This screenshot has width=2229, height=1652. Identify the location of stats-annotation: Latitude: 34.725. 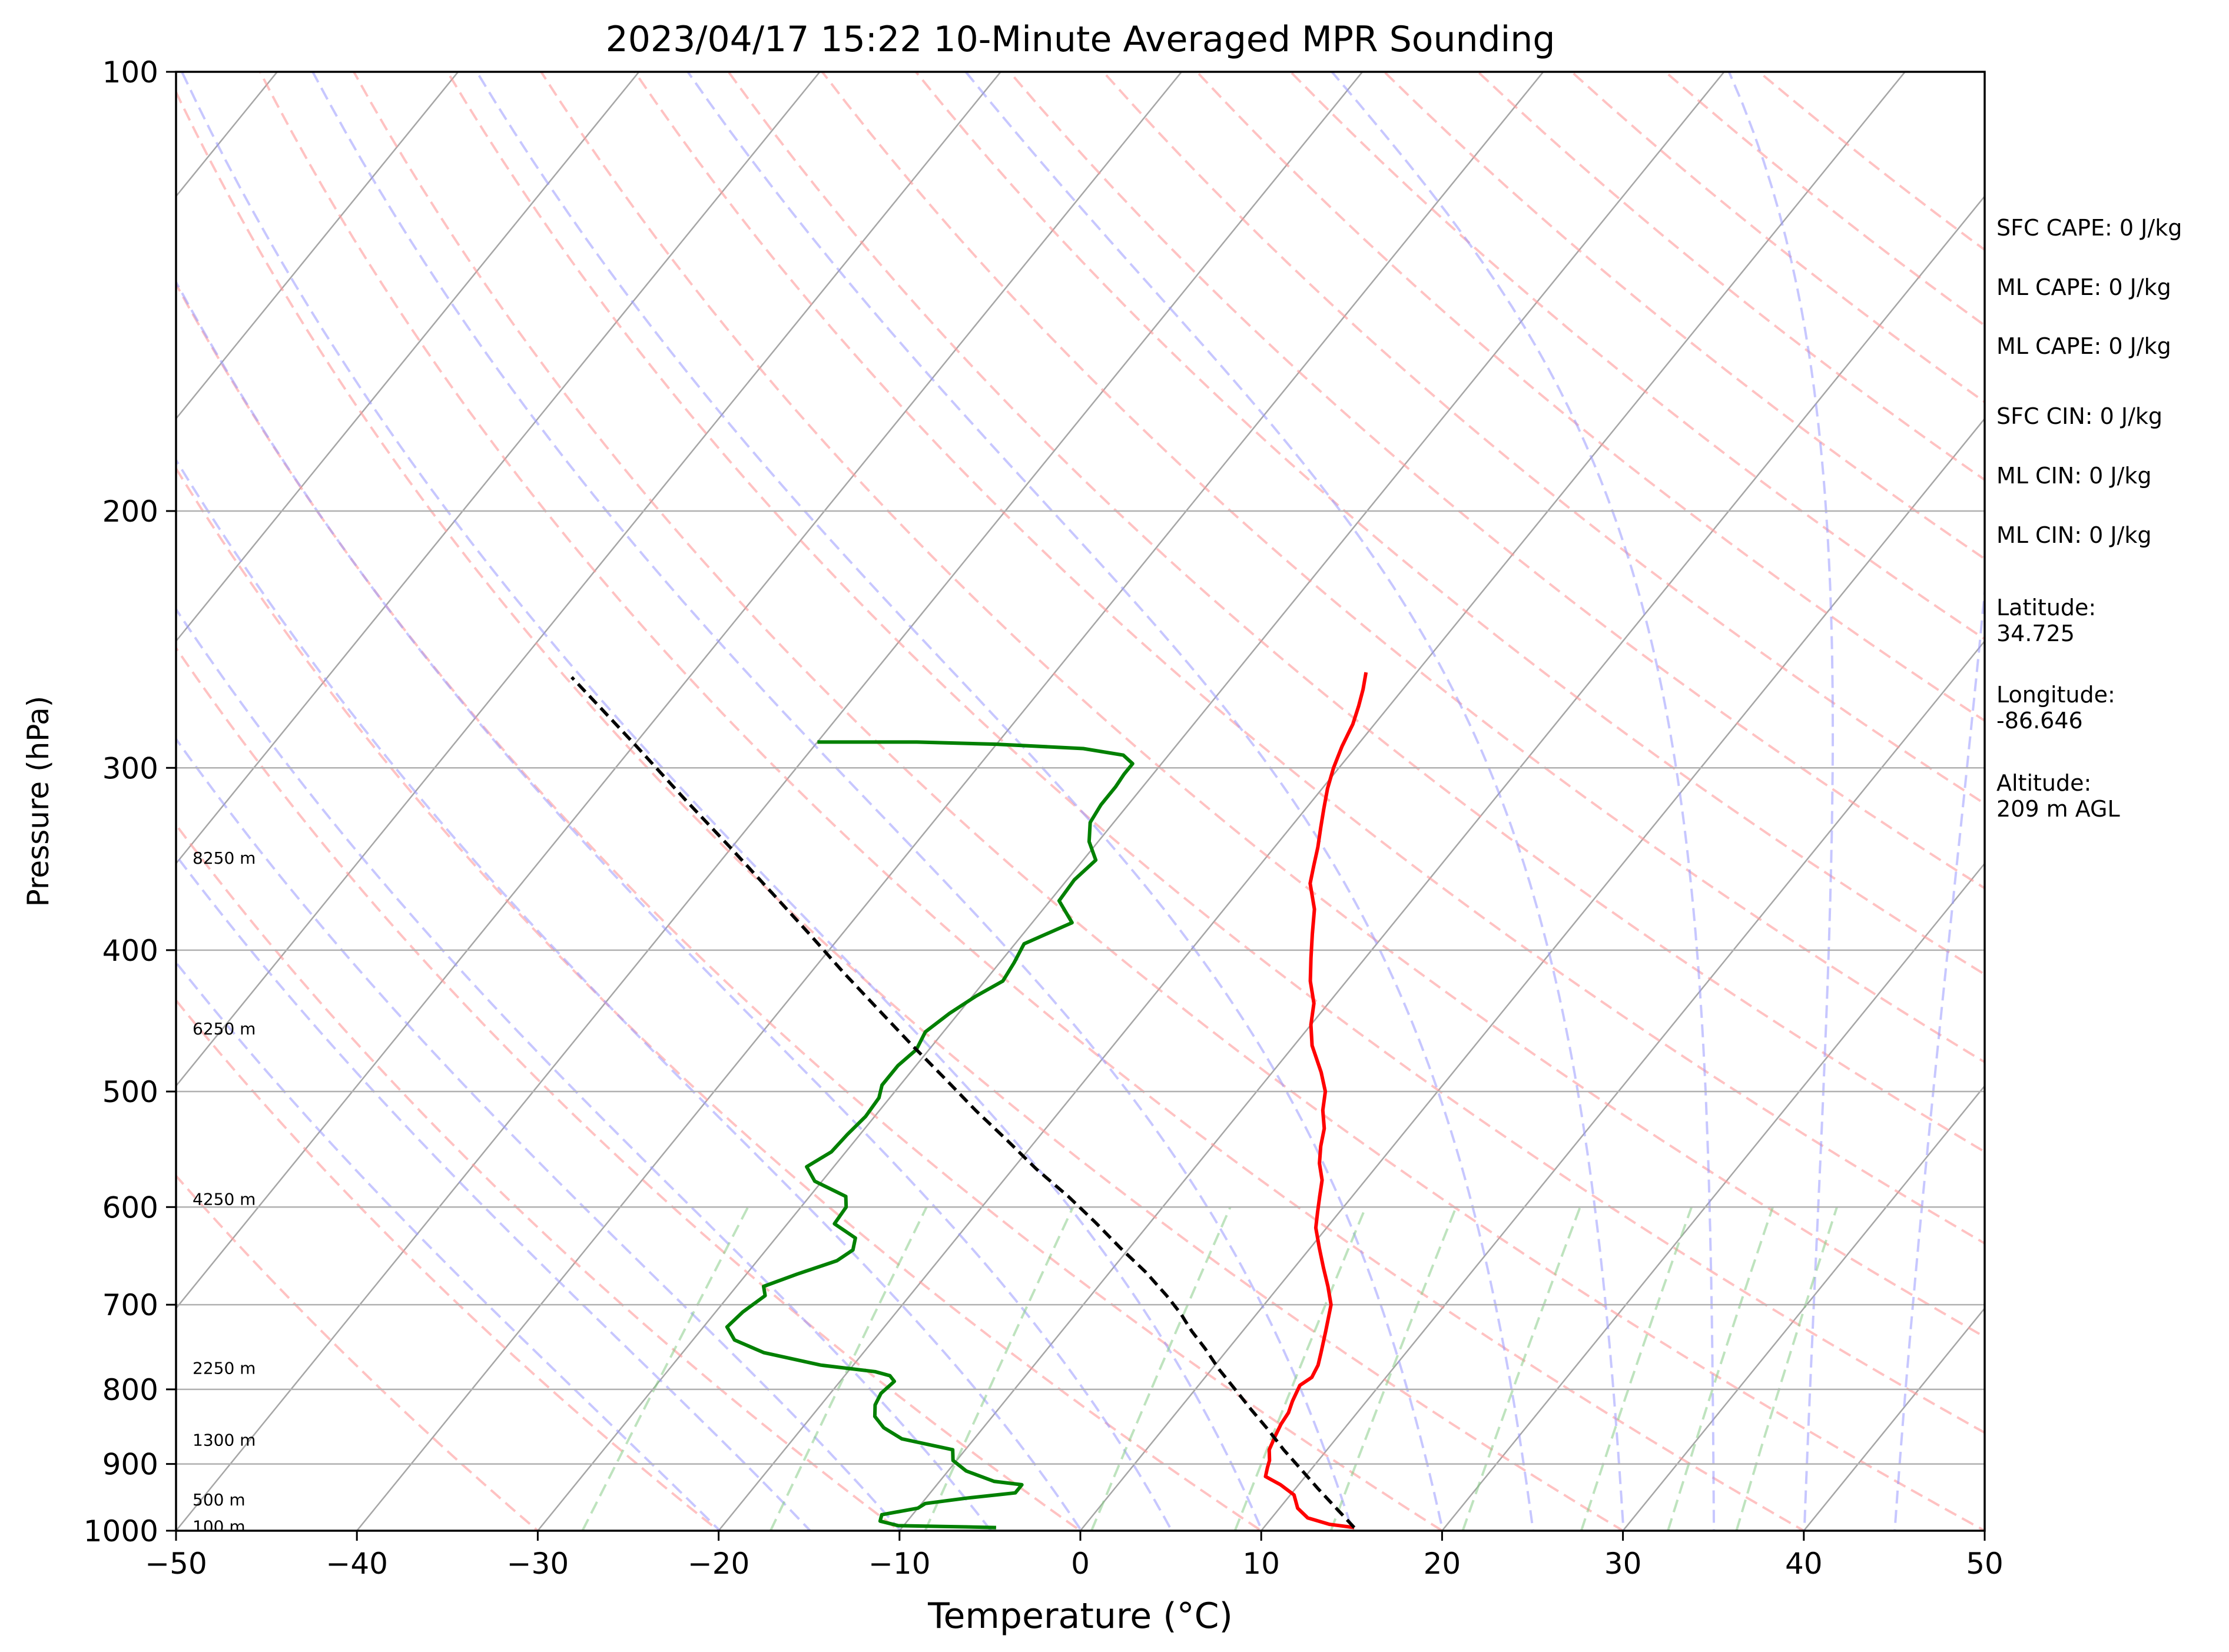
(2046, 620).